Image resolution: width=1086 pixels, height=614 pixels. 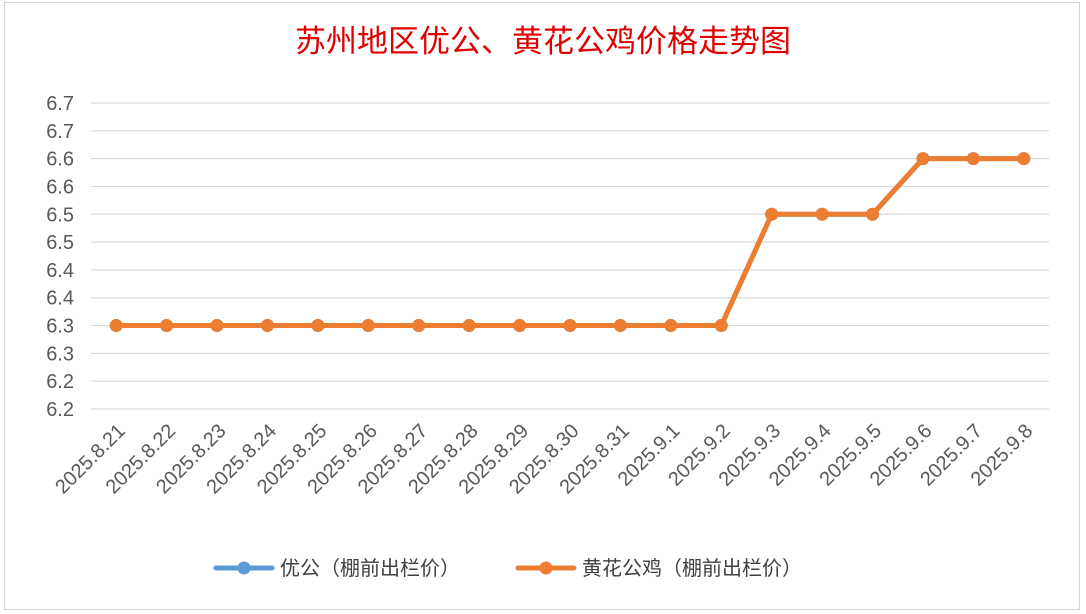 I want to click on legend-item: 黄花公鸡（棚前出栏价）, so click(x=658, y=568).